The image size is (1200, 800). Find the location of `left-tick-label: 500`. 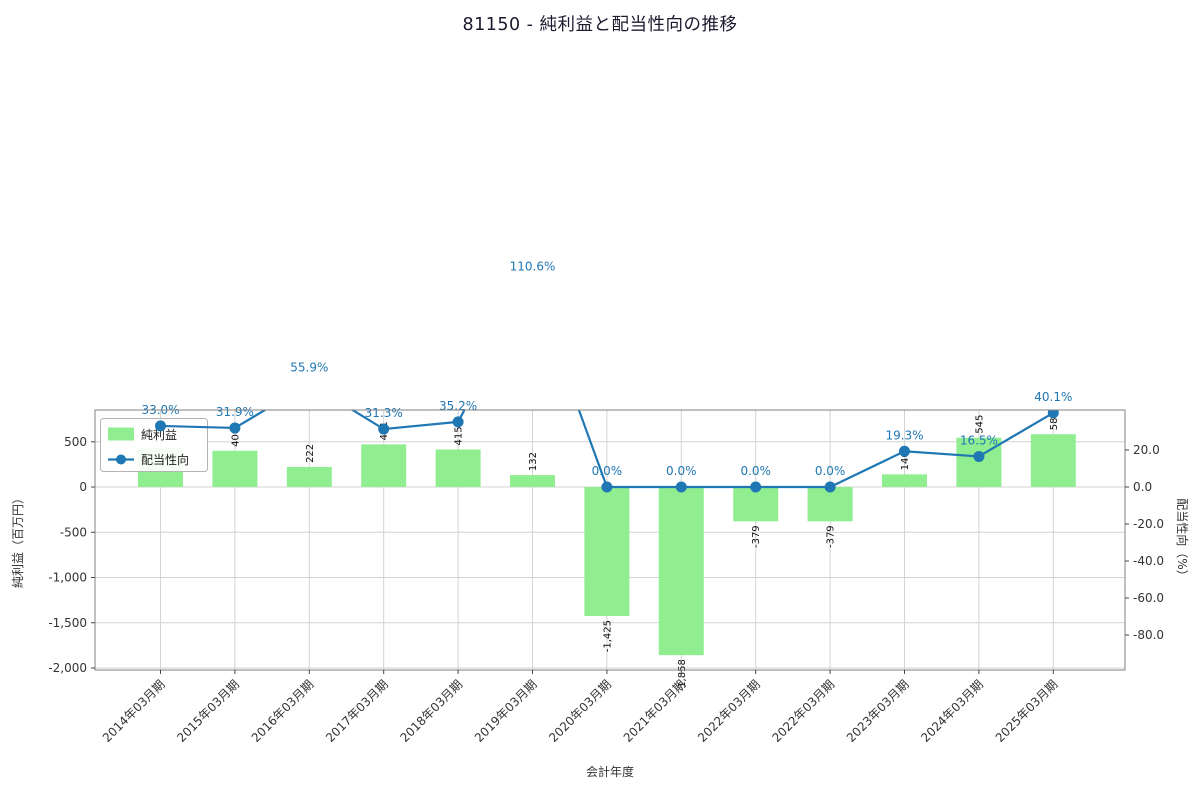

left-tick-label: 500 is located at coordinates (75, 442).